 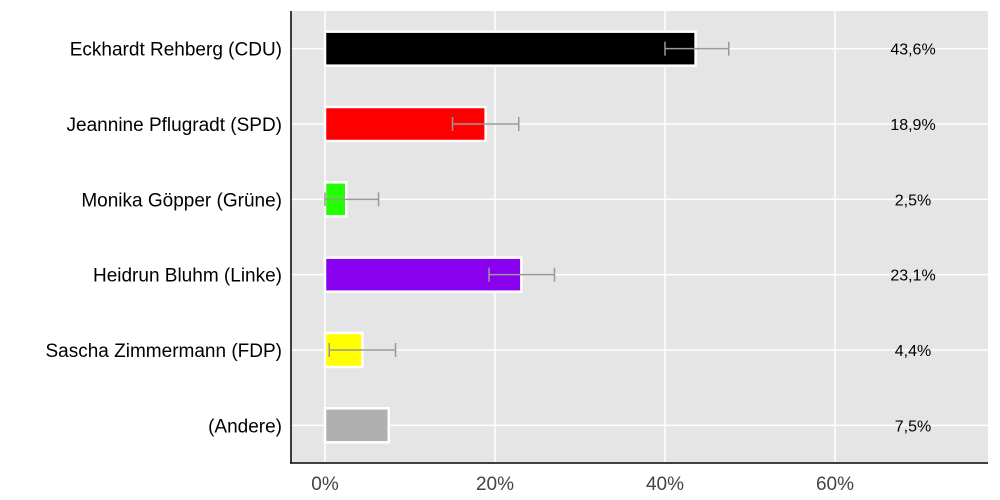 I want to click on category-label: Eckhardt Rehberg (CDU), so click(x=176, y=50).